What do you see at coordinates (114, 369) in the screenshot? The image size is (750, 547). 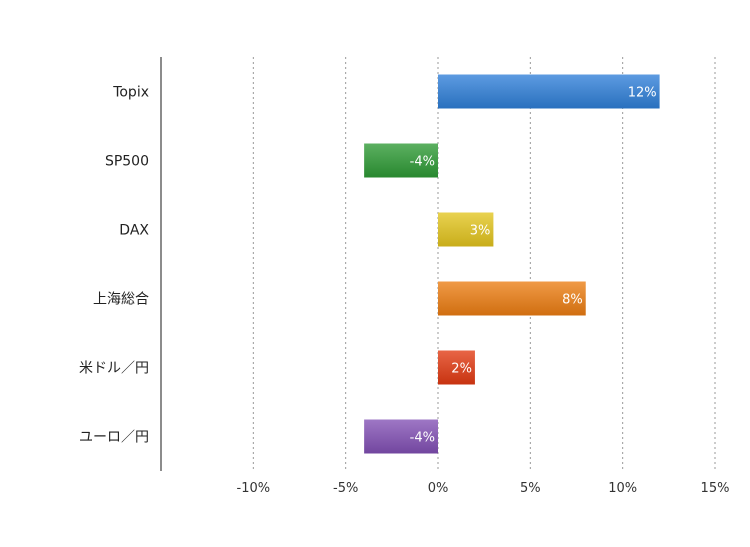 I see `category-label: 米ドル／円` at bounding box center [114, 369].